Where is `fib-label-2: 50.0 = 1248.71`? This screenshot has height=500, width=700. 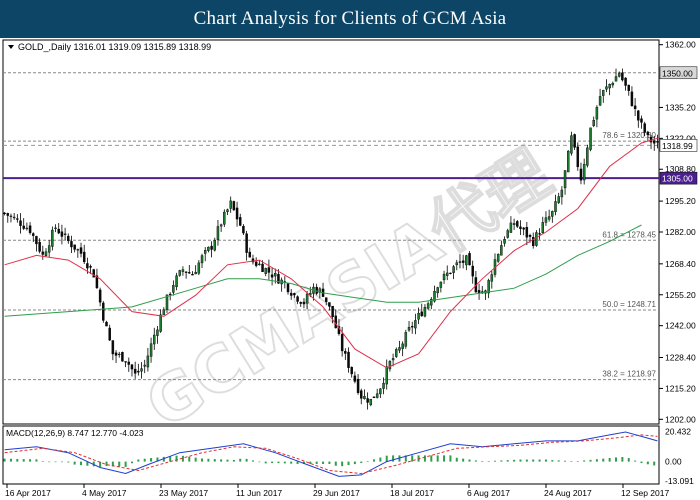 fib-label-2: 50.0 = 1248.71 is located at coordinates (629, 304).